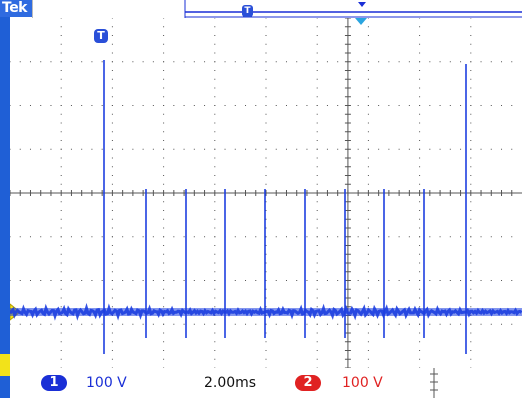 The height and width of the screenshot is (398, 522). Describe the element at coordinates (361, 21) in the screenshot. I see `trigger-level-arrow-icon` at that location.